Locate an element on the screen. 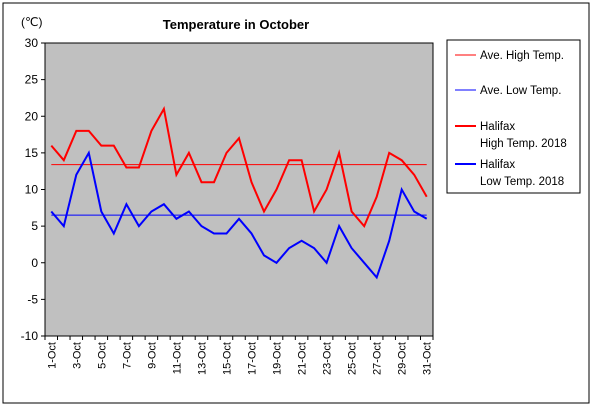 This screenshot has height=407, width=593. x-tick-label: 11-Oct is located at coordinates (177, 358).